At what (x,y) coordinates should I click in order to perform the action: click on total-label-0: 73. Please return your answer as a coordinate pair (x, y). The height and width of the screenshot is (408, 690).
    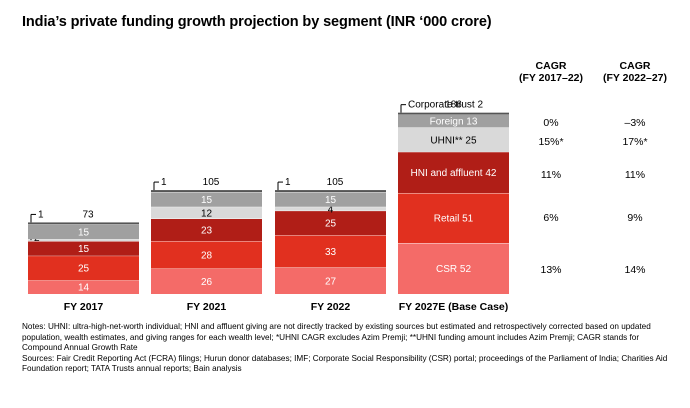
    Looking at the image, I should click on (88, 214).